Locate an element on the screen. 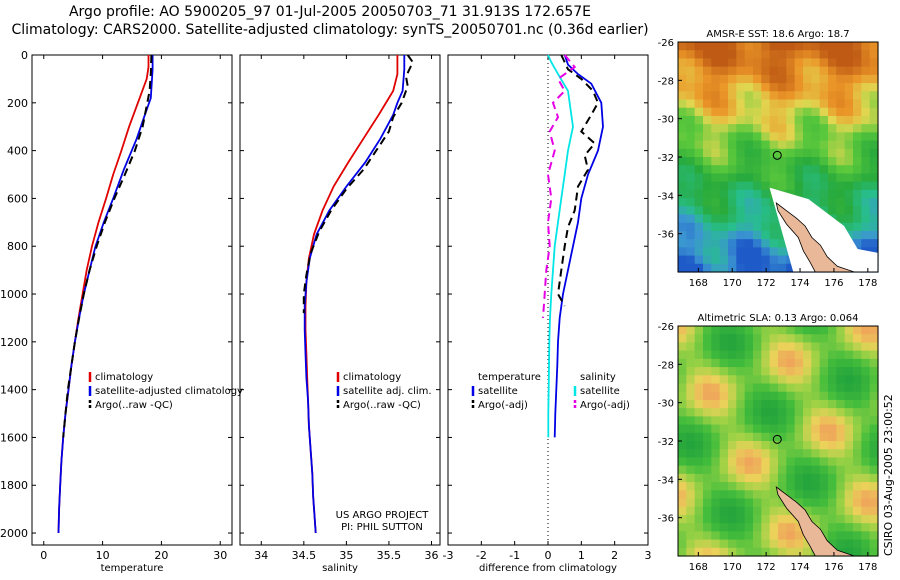 Image resolution: width=900 pixels, height=580 pixels. temperature-ytick-label: 800 is located at coordinates (17, 246).